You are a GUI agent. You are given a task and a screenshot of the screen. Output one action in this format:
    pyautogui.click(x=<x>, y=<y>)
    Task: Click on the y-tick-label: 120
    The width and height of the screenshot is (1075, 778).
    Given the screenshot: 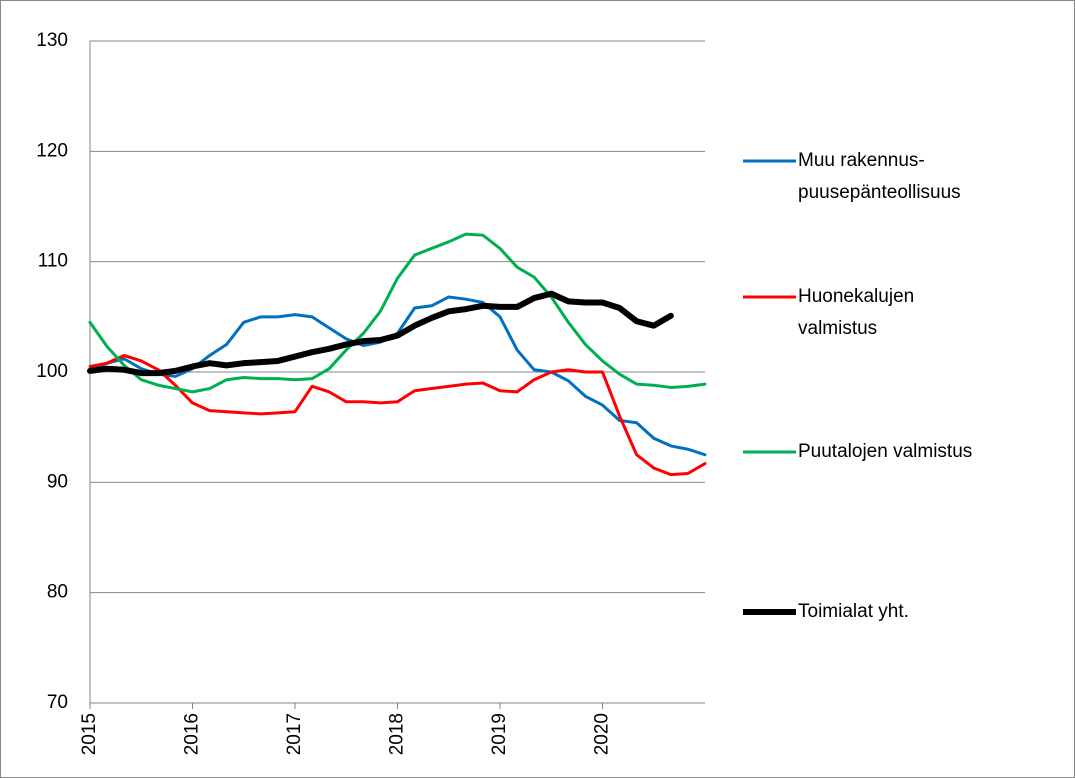 What is the action you would take?
    pyautogui.click(x=52, y=150)
    